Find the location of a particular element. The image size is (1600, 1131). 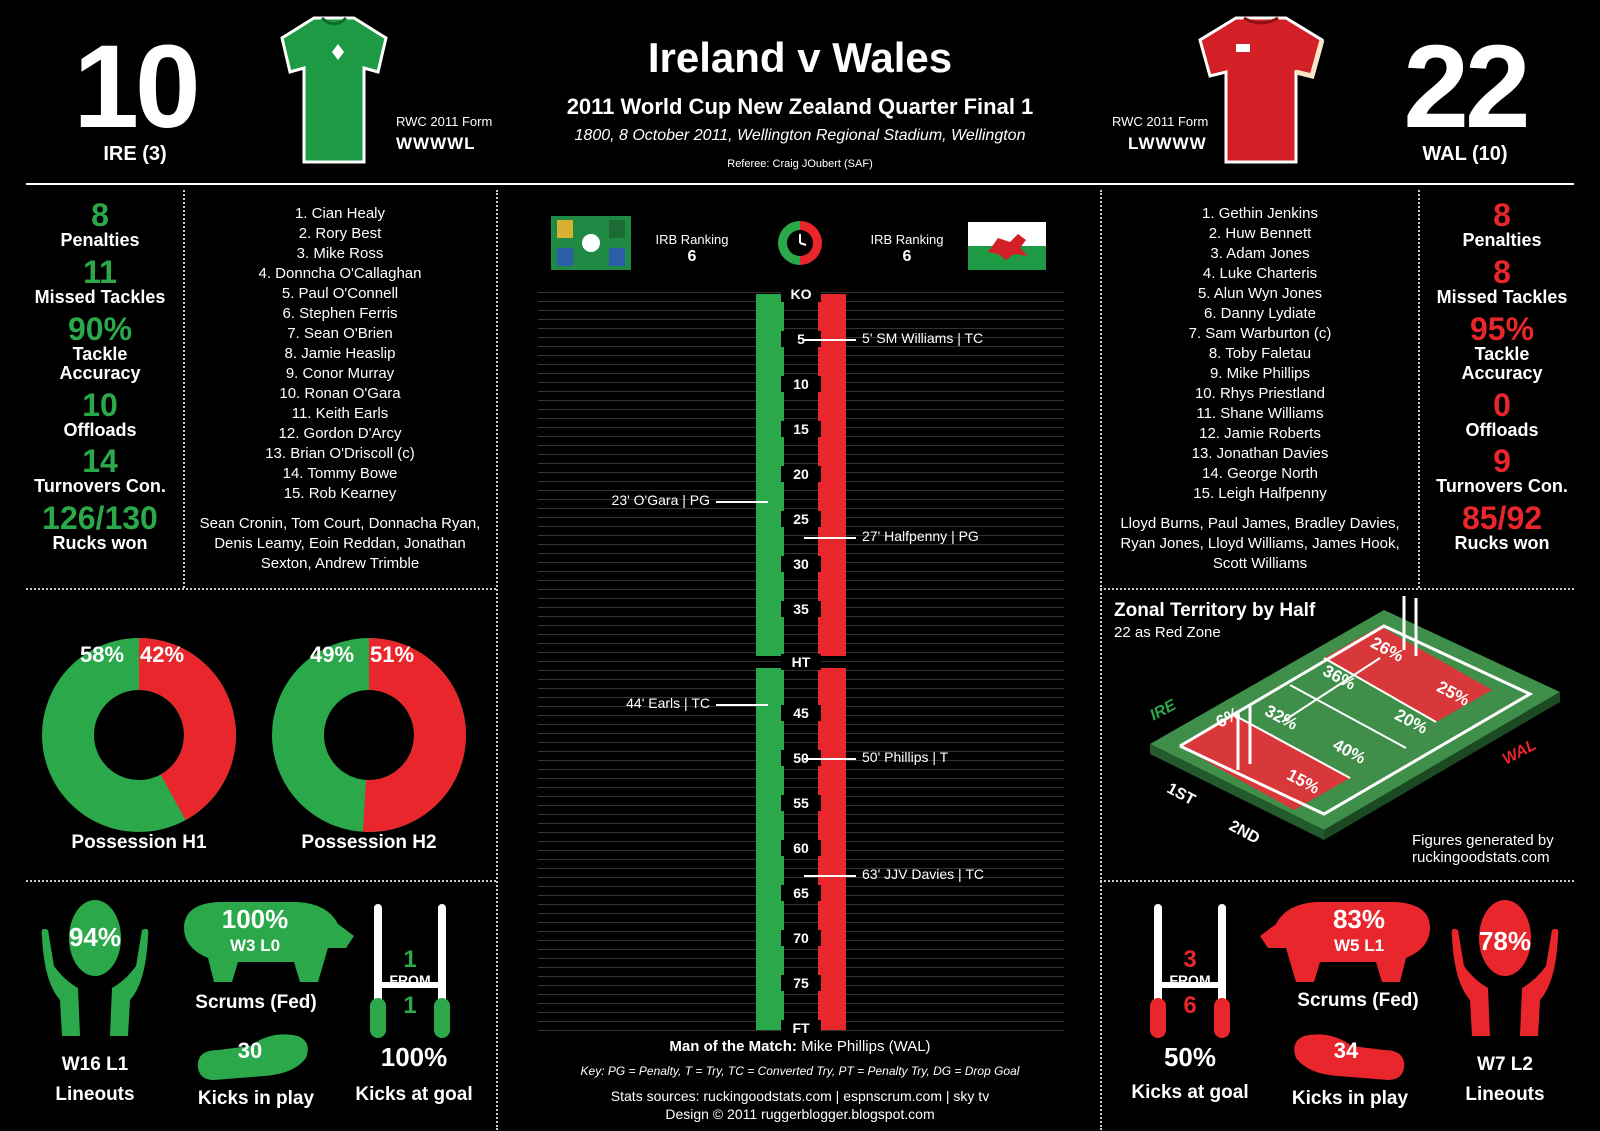

possession-h2-wales: 51% is located at coordinates (392, 654).